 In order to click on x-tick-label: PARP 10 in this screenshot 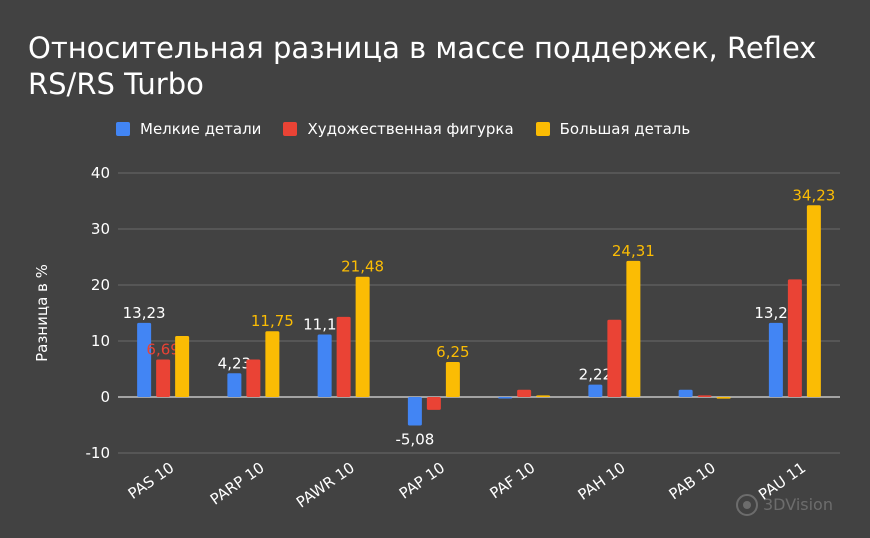, I will do `click(237, 484)`.